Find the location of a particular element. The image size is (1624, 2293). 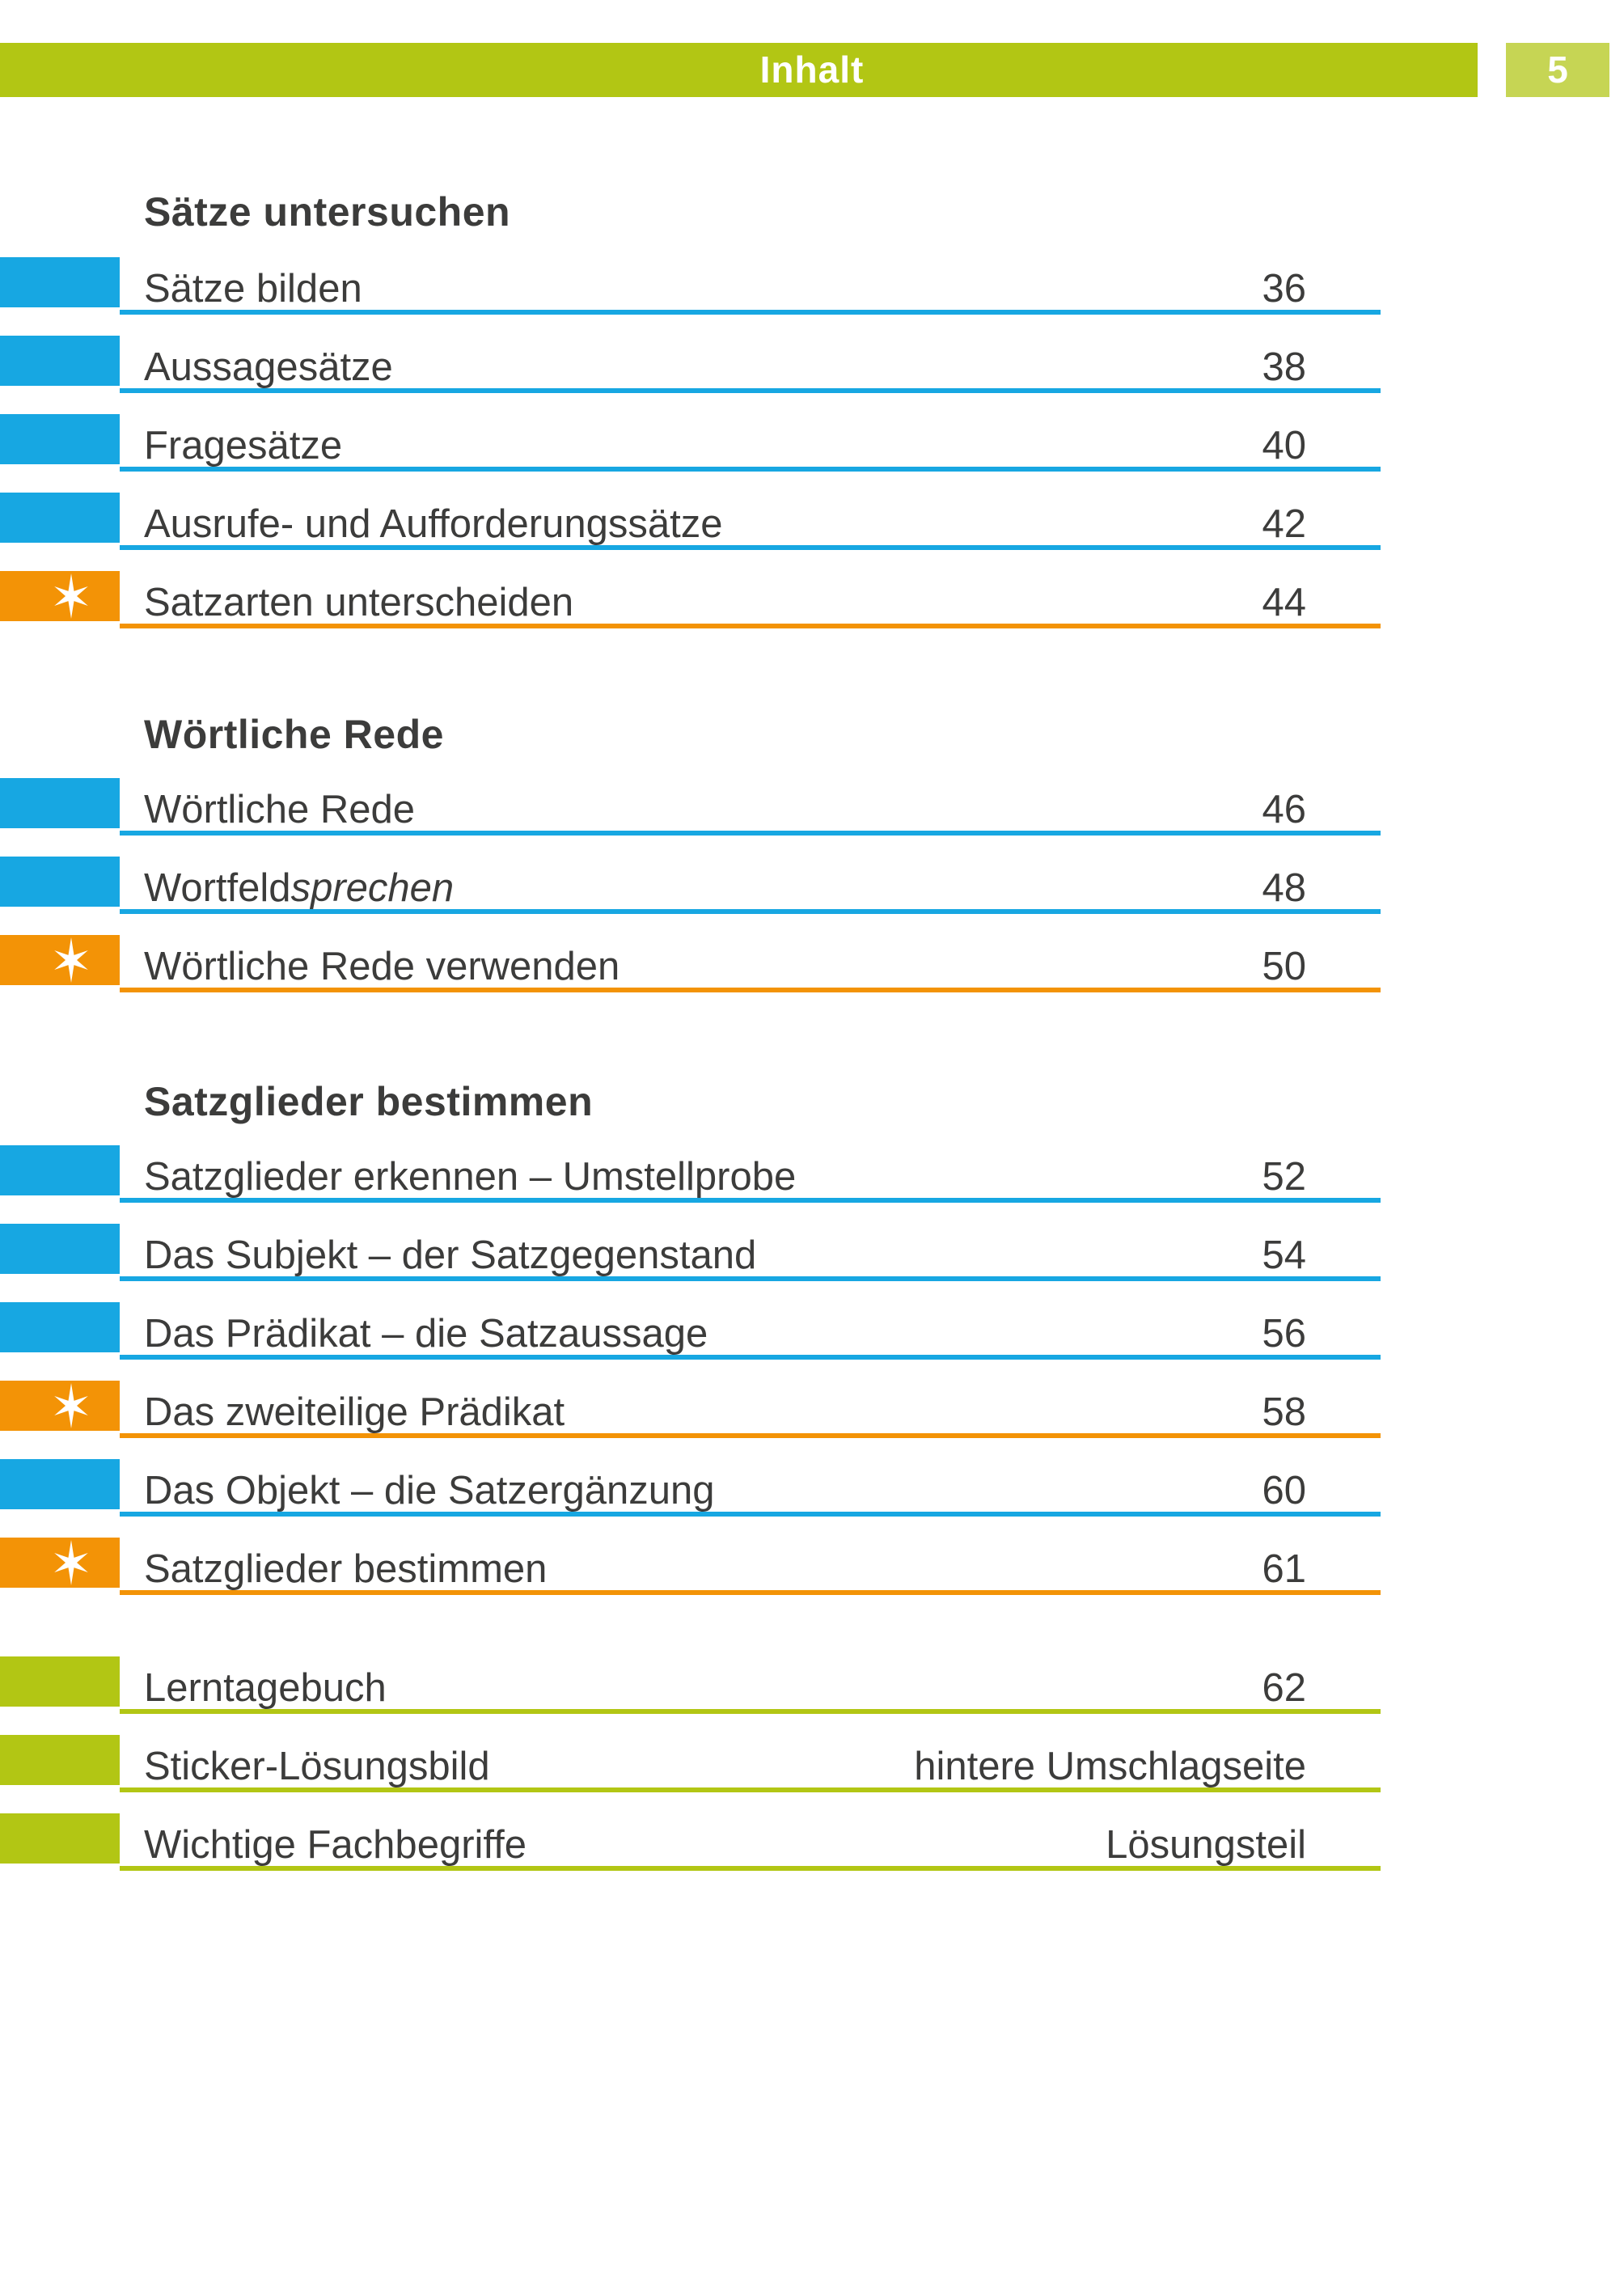

row-page-number: 52 is located at coordinates (1284, 1177).